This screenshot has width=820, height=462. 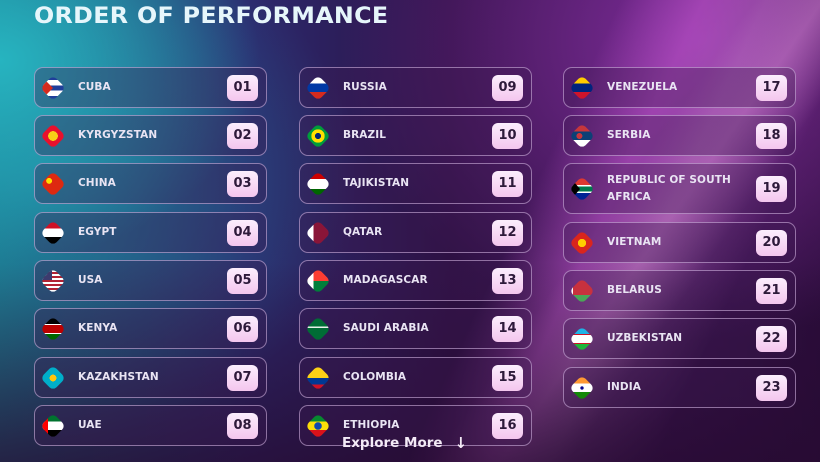 What do you see at coordinates (771, 338) in the screenshot?
I see `order-badge: 22` at bounding box center [771, 338].